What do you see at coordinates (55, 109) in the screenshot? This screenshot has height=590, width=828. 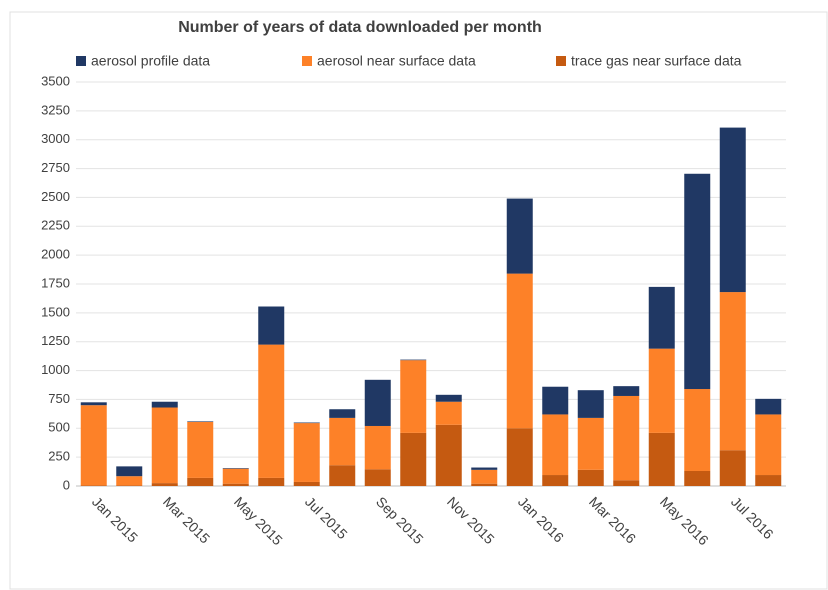 I see `y-tick-label: 3250` at bounding box center [55, 109].